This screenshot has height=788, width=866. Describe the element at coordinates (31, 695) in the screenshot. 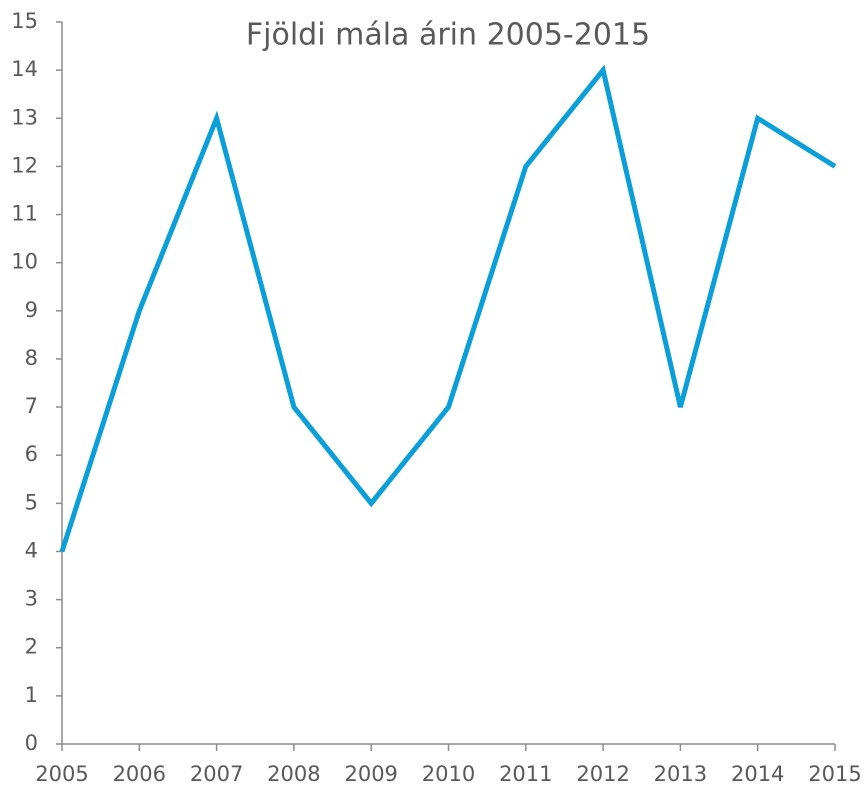

I see `y-tick-label: 1` at that location.